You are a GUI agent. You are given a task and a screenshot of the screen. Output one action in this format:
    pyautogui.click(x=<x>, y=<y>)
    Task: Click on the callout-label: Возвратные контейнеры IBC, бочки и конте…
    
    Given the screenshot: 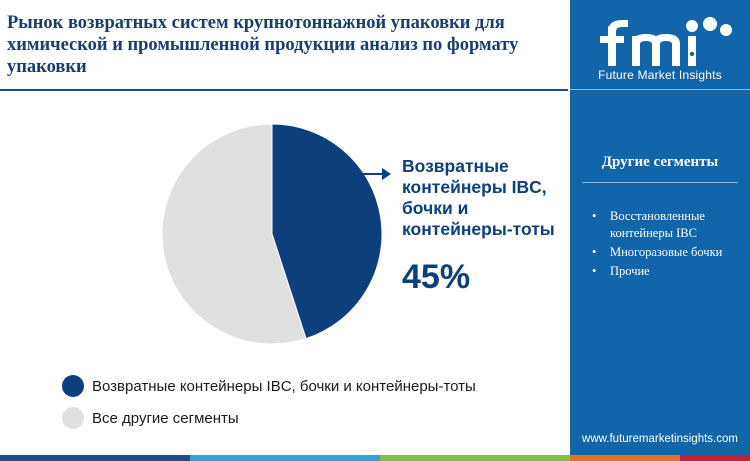 What is the action you would take?
    pyautogui.click(x=478, y=197)
    